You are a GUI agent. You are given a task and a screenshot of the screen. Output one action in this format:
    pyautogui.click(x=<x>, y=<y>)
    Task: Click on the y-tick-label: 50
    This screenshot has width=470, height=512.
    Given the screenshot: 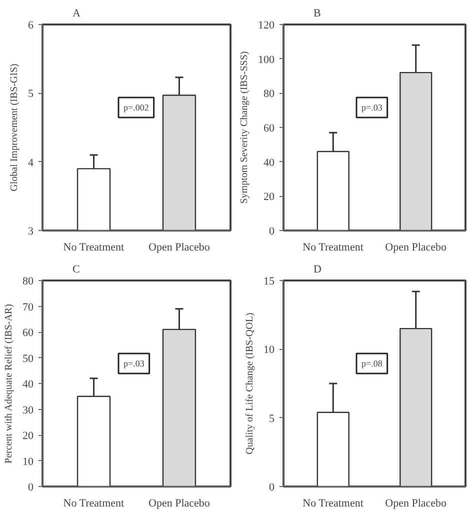 What is the action you would take?
    pyautogui.click(x=28, y=358)
    